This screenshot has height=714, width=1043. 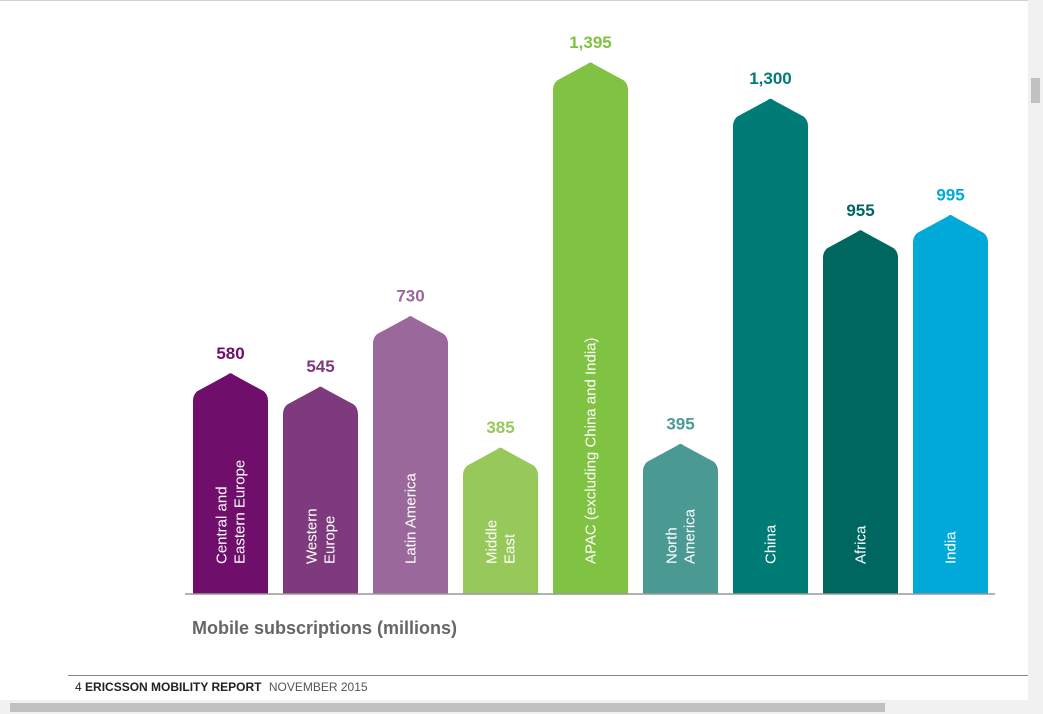 I want to click on value-label: 730, so click(x=410, y=296).